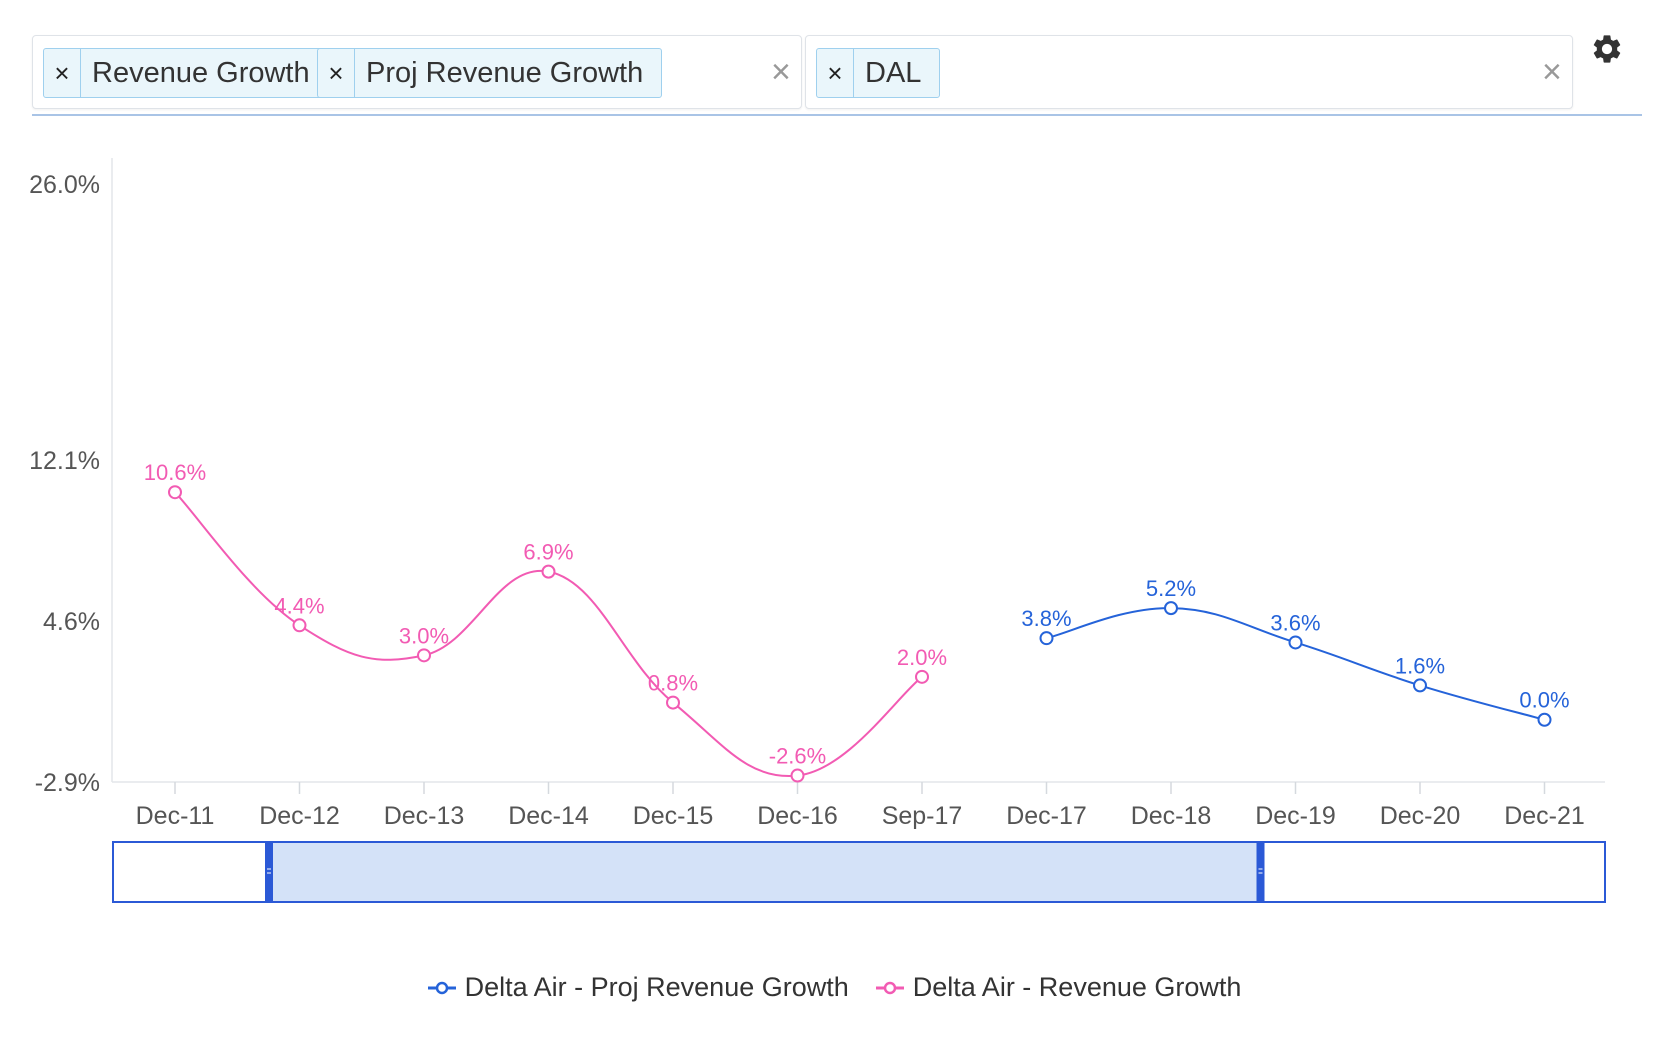 Image resolution: width=1668 pixels, height=1040 pixels. Describe the element at coordinates (1552, 72) in the screenshot. I see `clear-tickers-button: ×` at that location.